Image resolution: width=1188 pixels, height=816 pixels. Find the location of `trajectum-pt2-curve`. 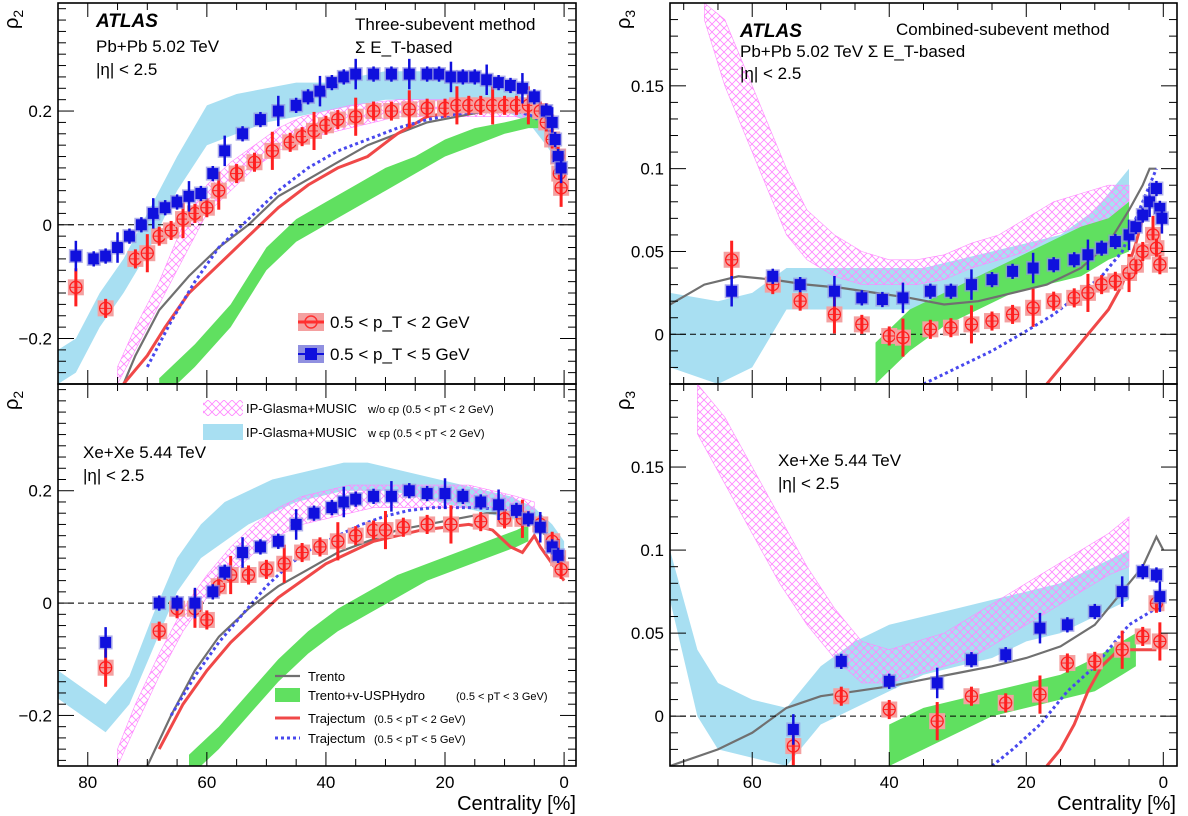

trajectum-pt2-curve is located at coordinates (361, 636).